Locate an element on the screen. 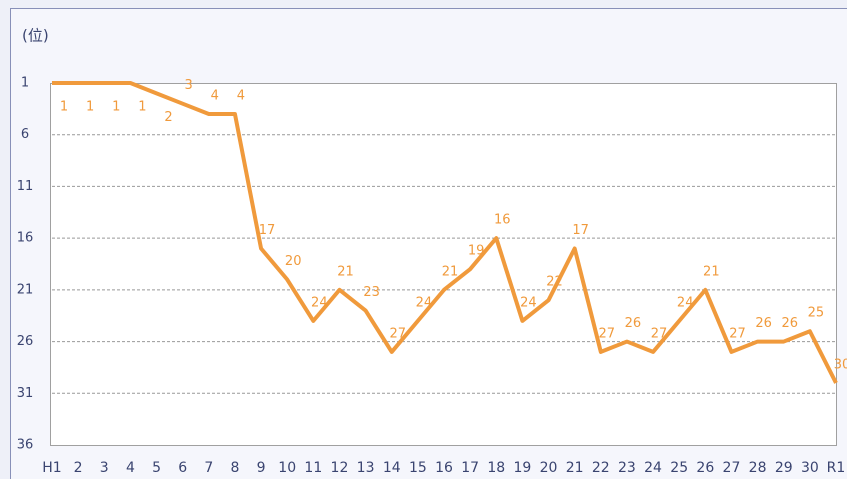 The height and width of the screenshot is (479, 847). y-tick-label: 1 is located at coordinates (25, 83).